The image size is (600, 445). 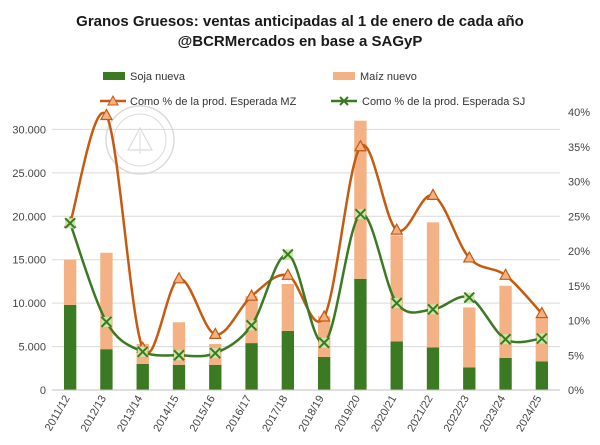 I want to click on x-tick-label: 2015/16, so click(x=203, y=414).